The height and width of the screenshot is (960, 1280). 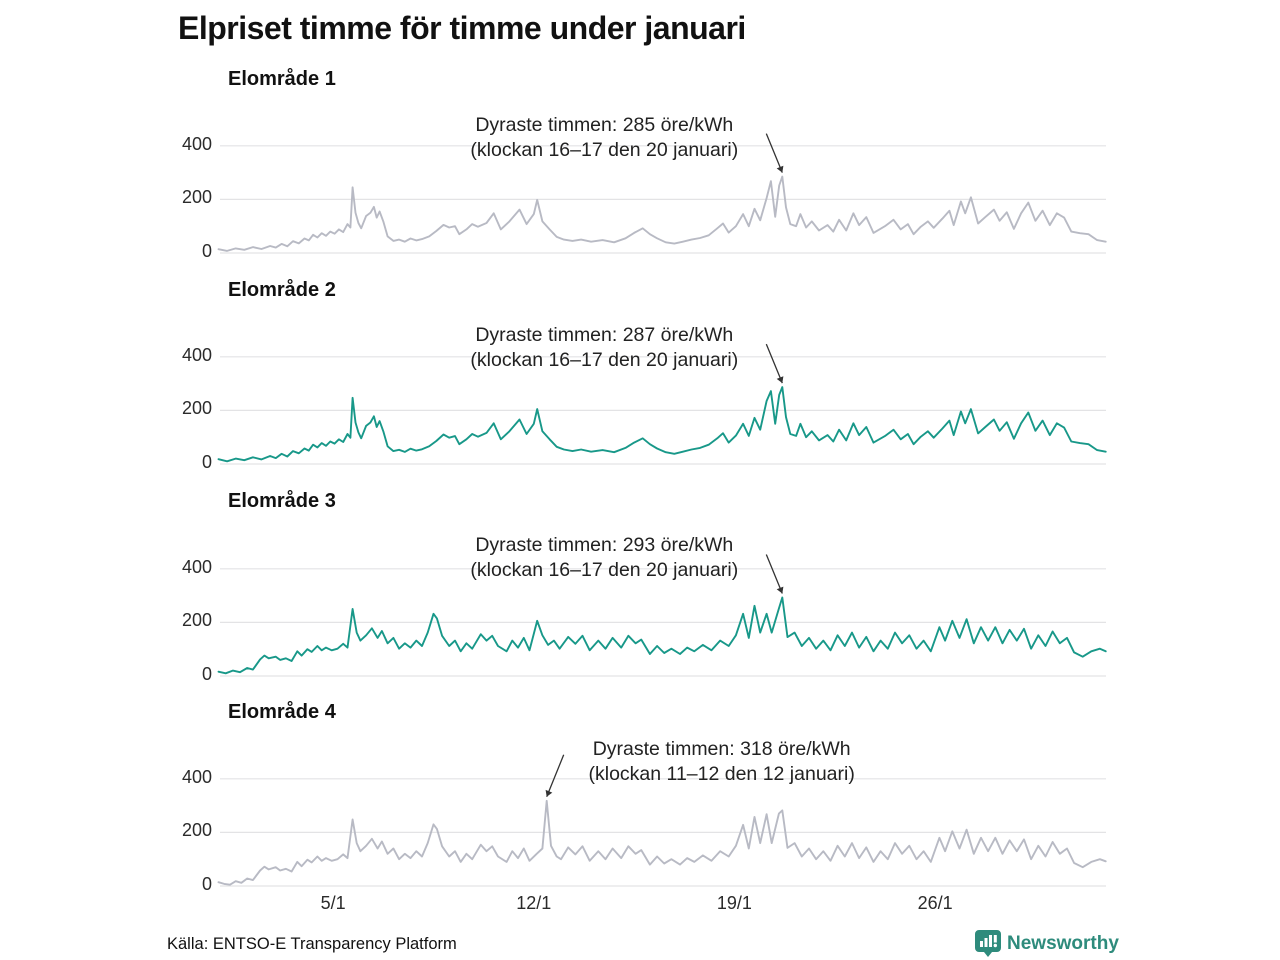 What do you see at coordinates (282, 501) in the screenshot?
I see `panel-label-elomrade-3: Elområde 3` at bounding box center [282, 501].